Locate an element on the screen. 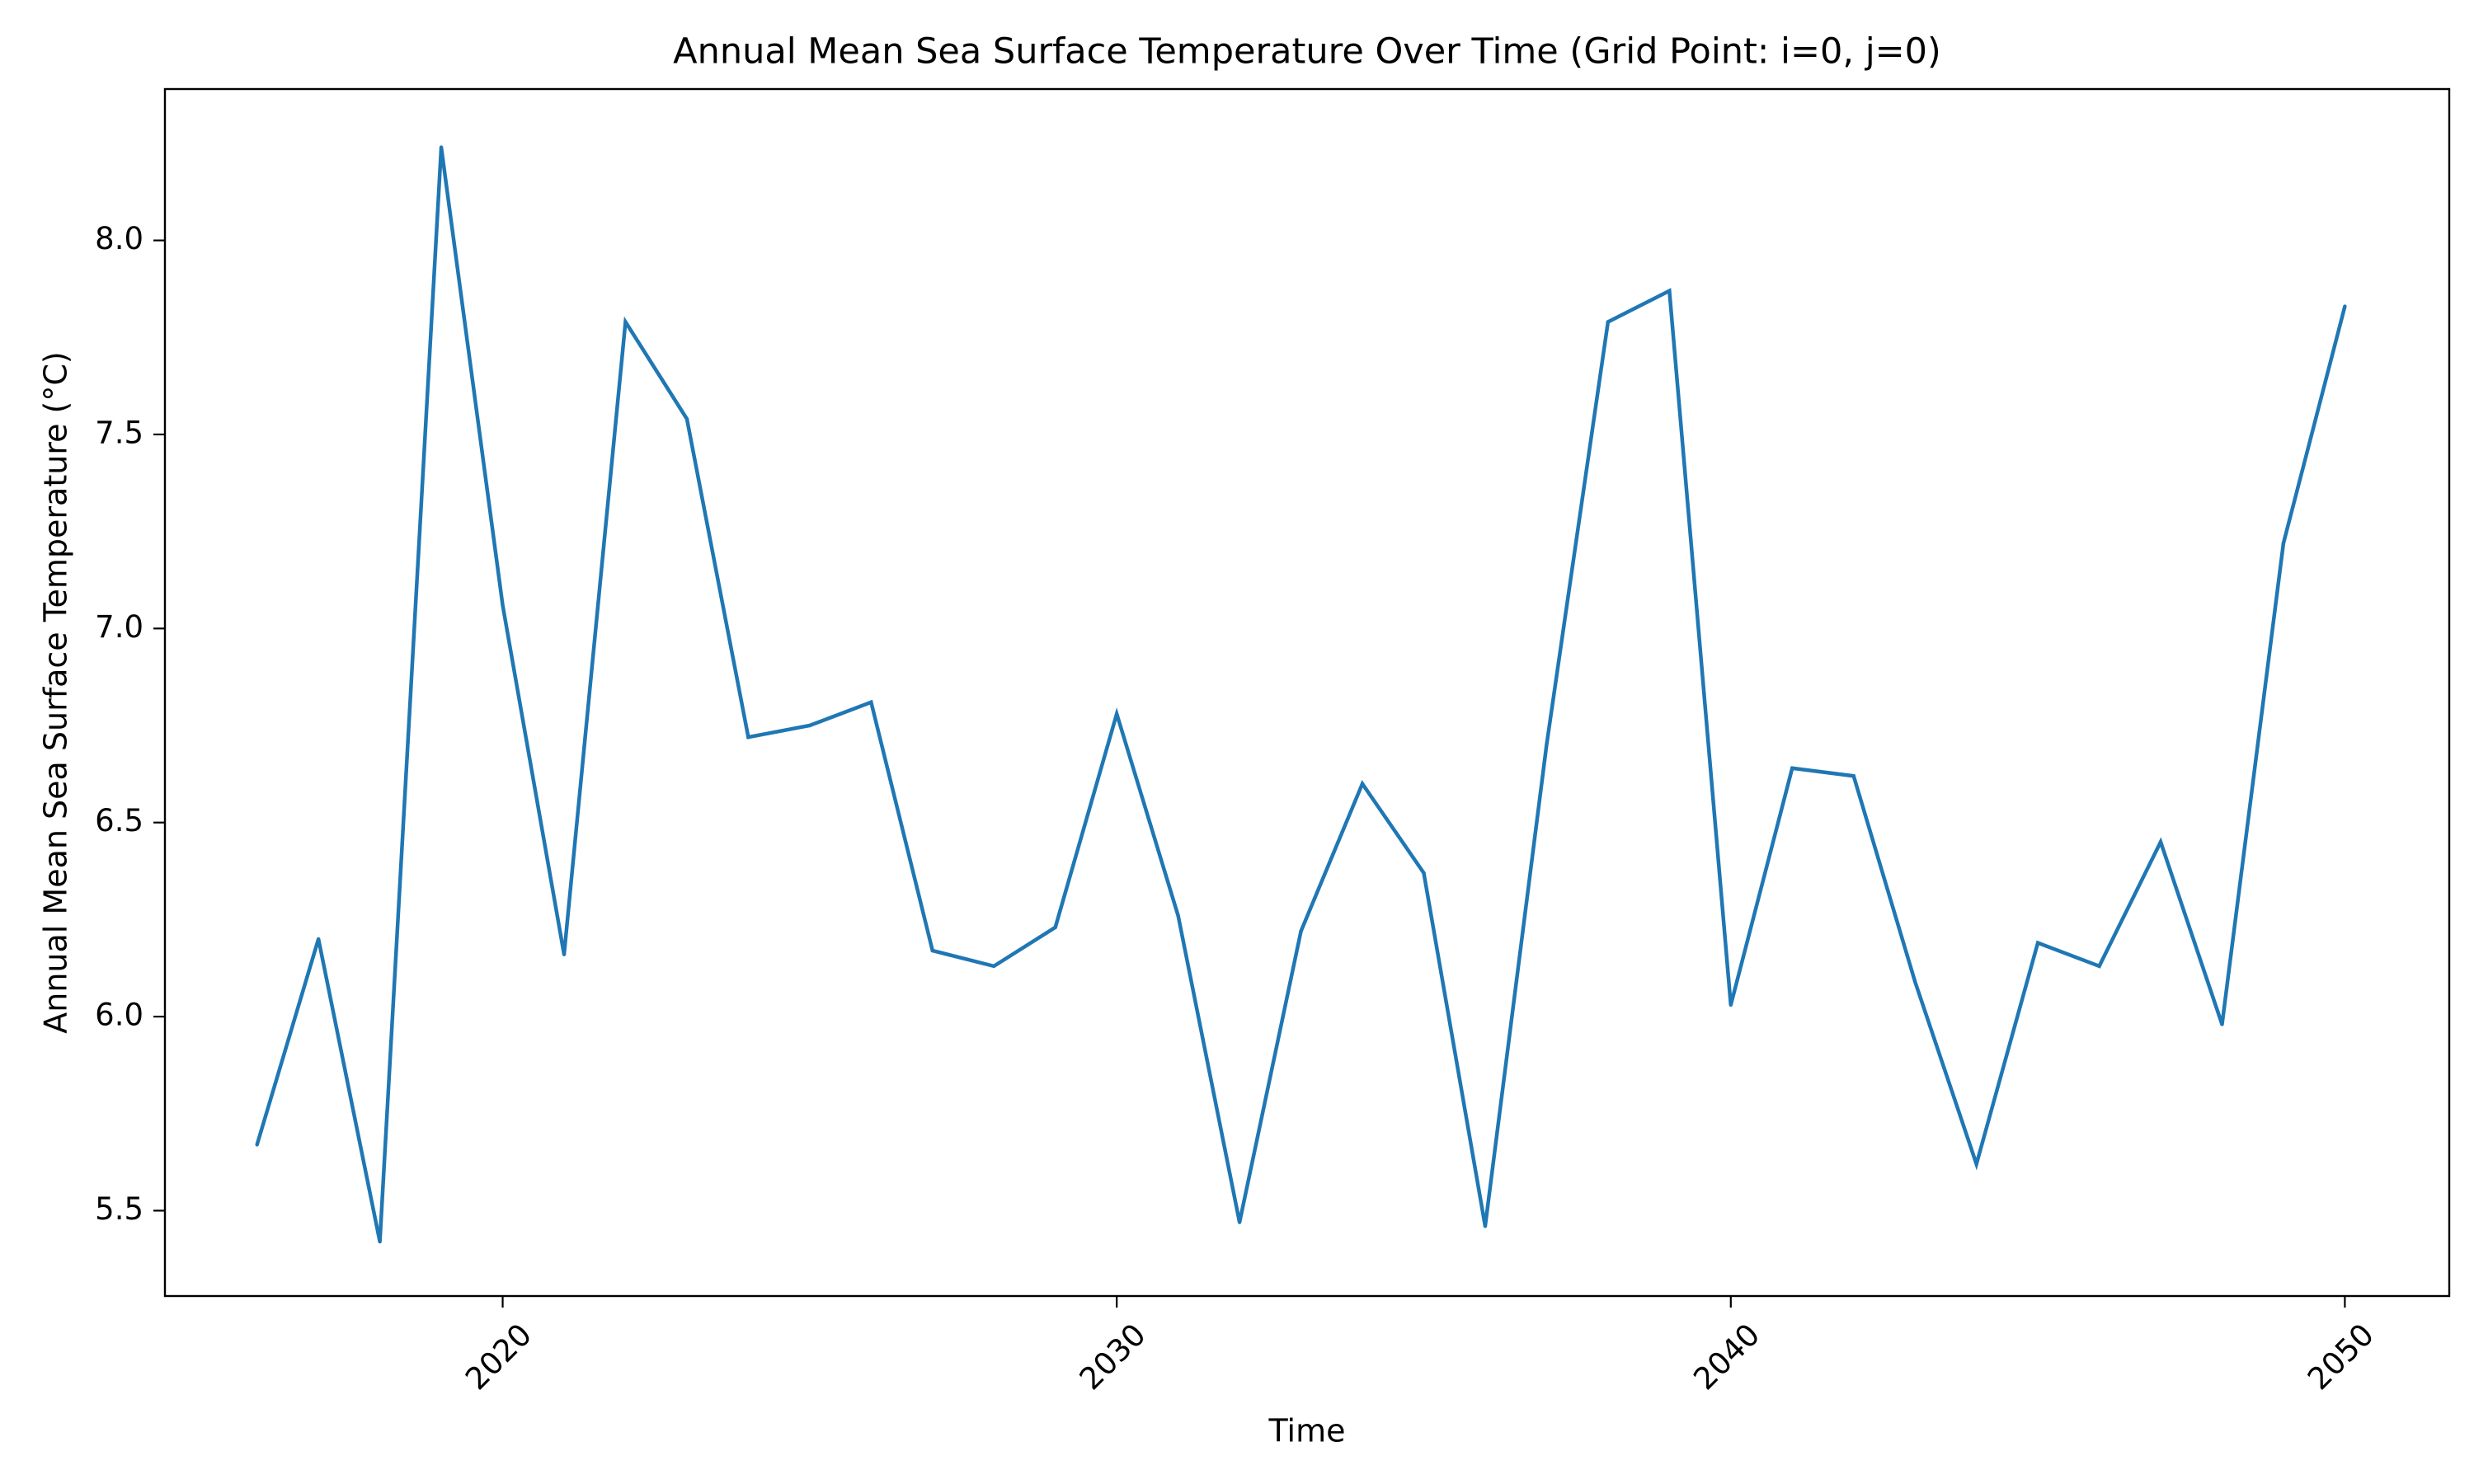 Image resolution: width=2474 pixels, height=1484 pixels. x-axis-label: Time is located at coordinates (1307, 1431).